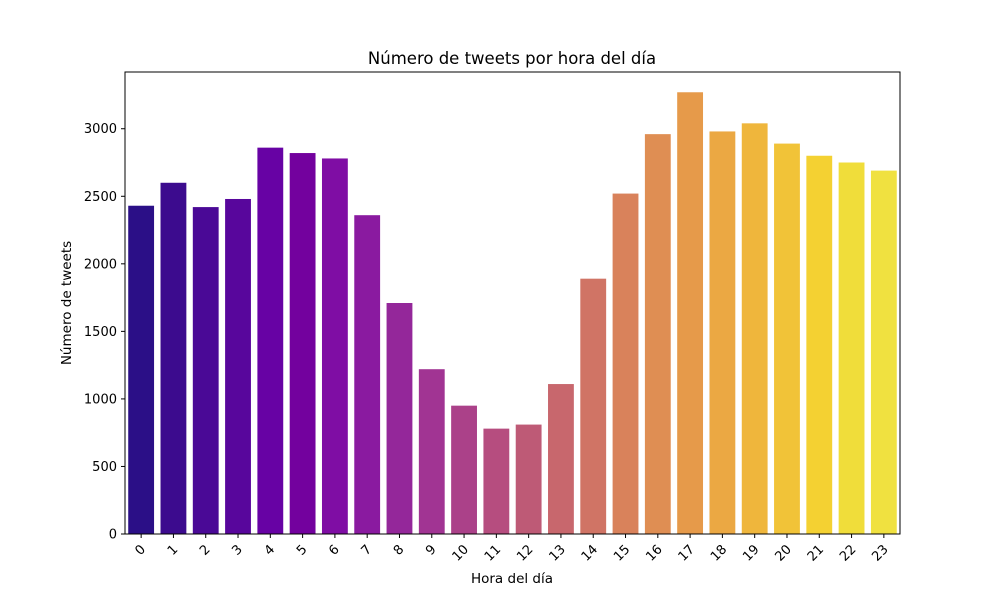  I want to click on y-tick-label: 3000, so click(100, 129).